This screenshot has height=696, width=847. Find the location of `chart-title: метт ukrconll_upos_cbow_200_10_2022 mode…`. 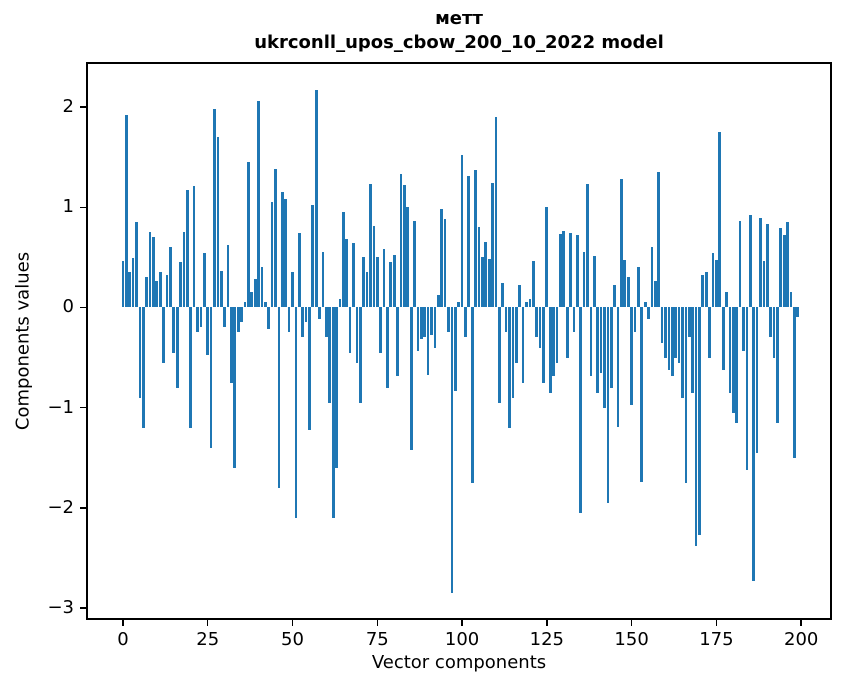

chart-title: метт ukrconll_upos_cbow_200_10_2022 mode… is located at coordinates (459, 31).